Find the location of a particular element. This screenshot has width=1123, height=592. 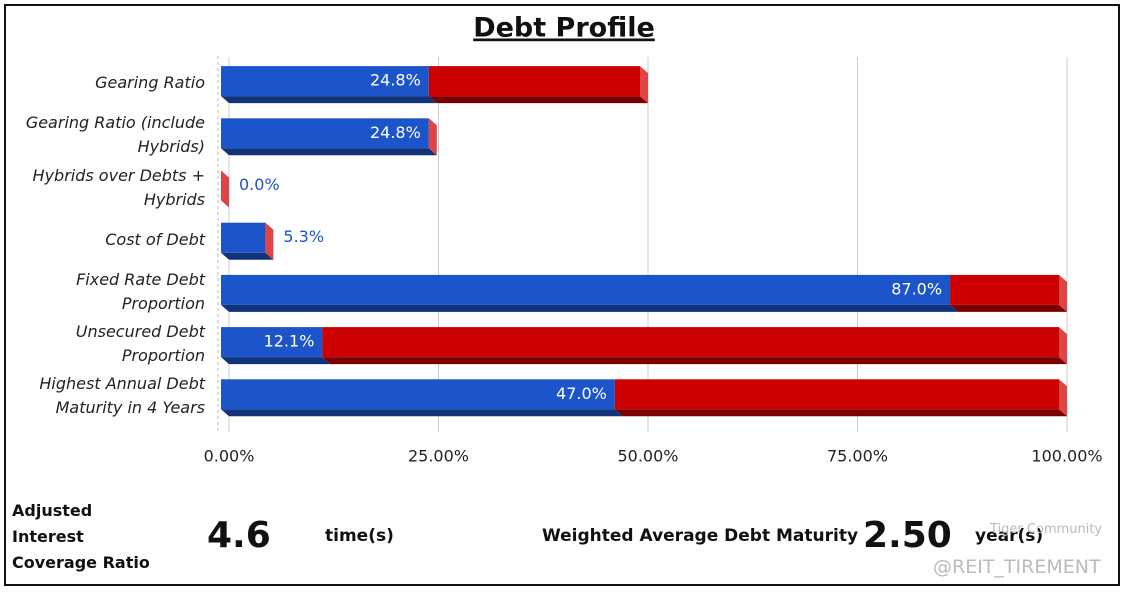

maturity-value: 2.50 is located at coordinates (907, 535).